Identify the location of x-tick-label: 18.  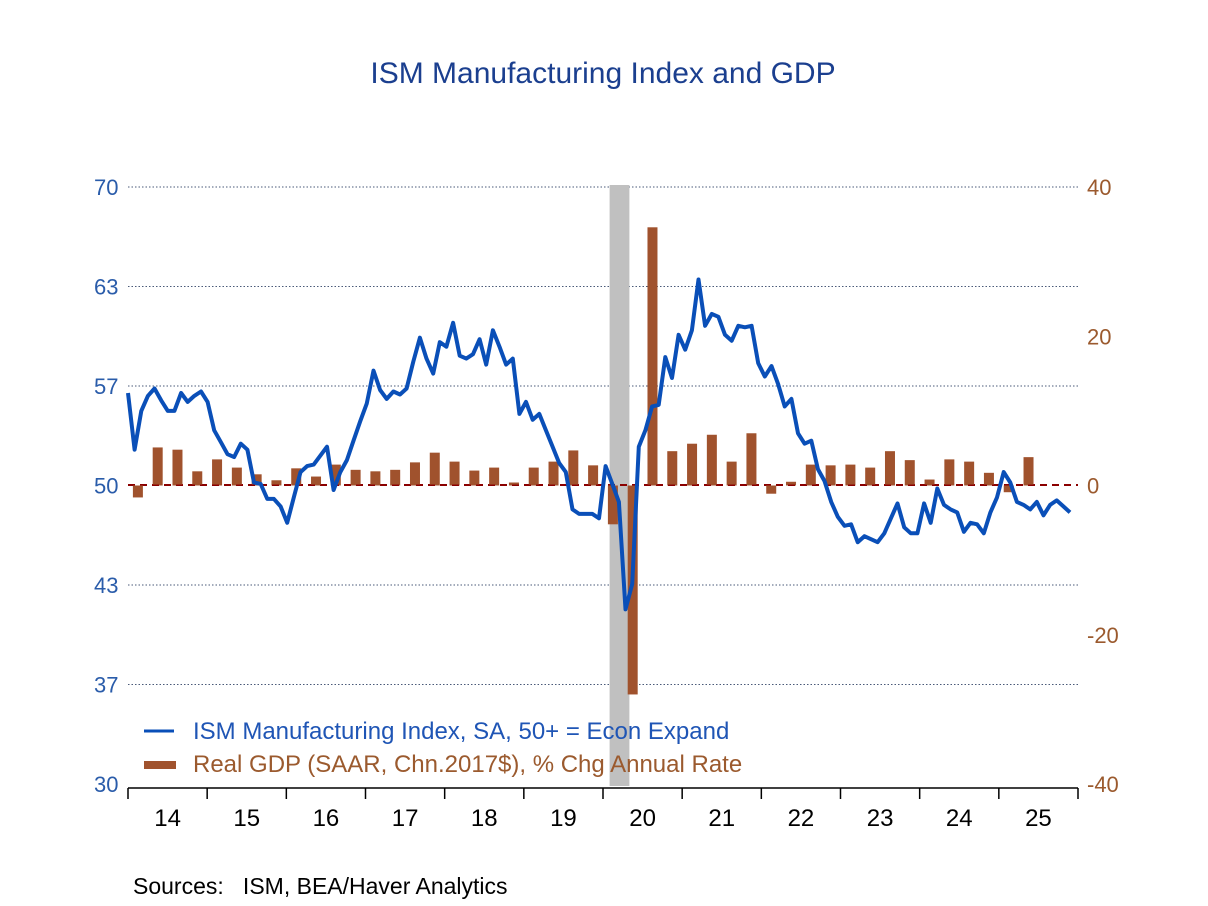
(484, 818).